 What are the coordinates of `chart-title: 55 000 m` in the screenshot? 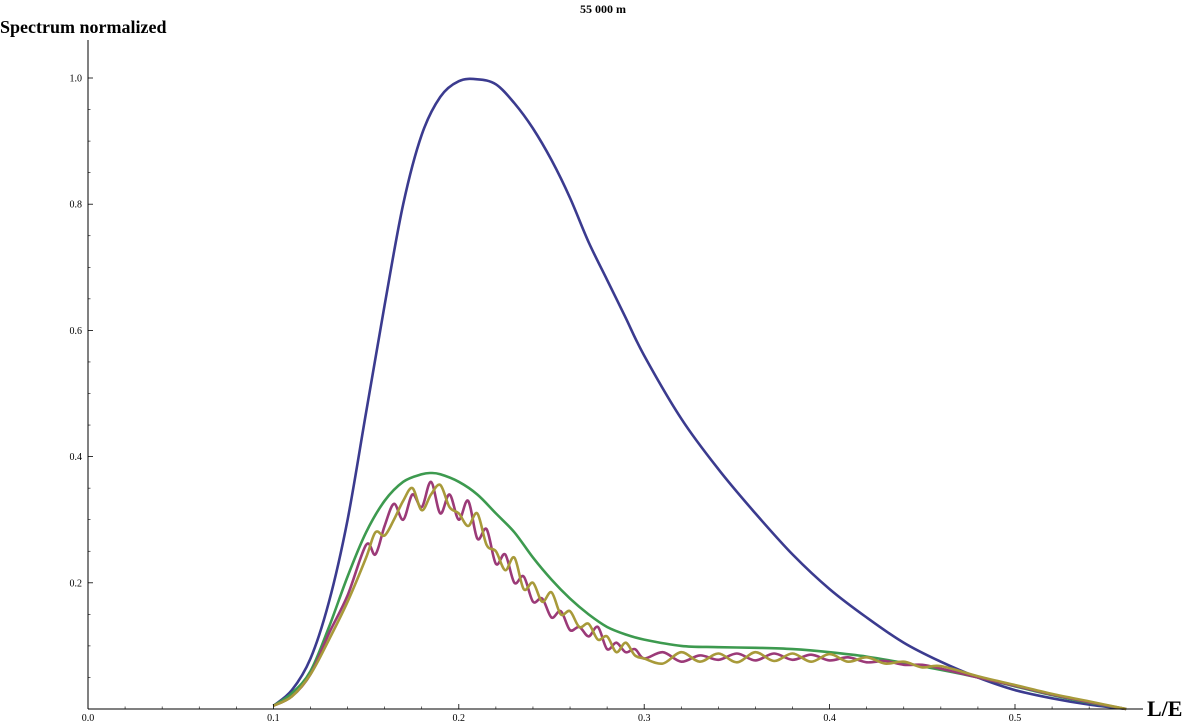 It's located at (603, 9).